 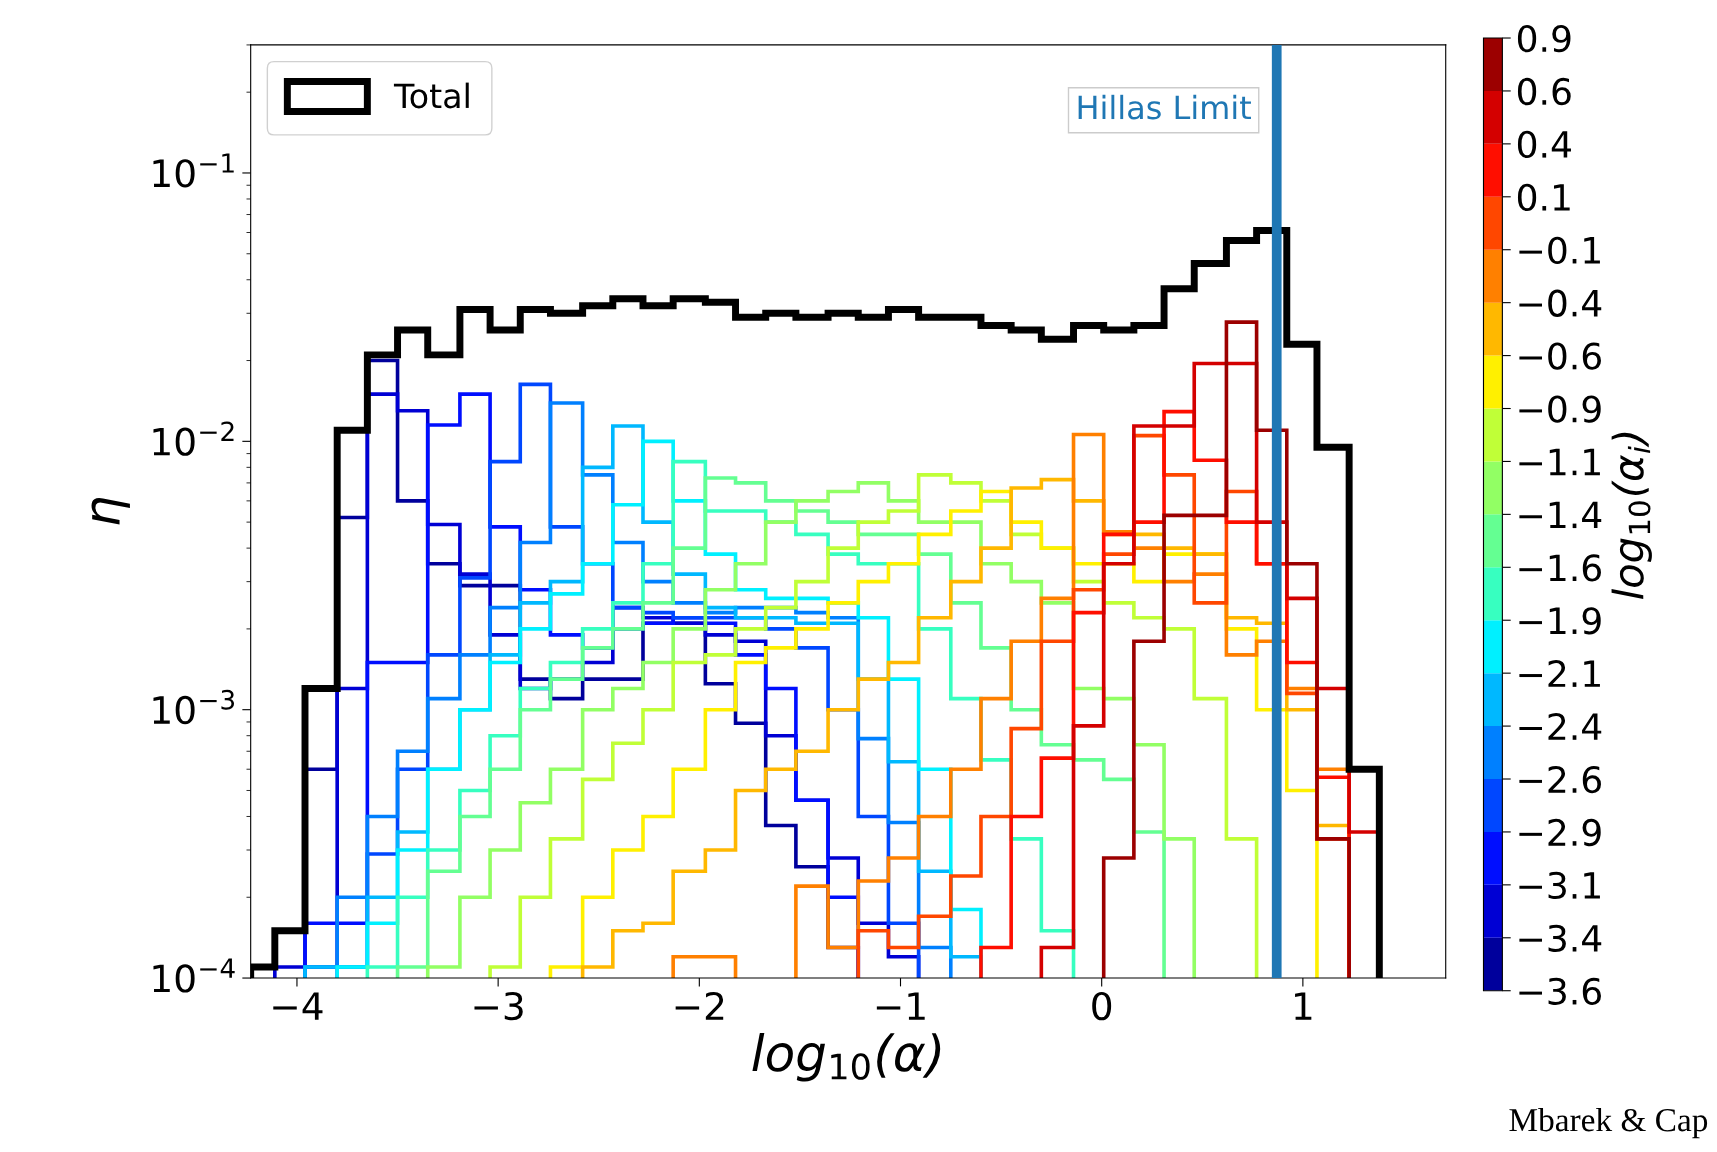 What do you see at coordinates (194, 975) in the screenshot?
I see `y-tick-label: 10$^{−4}$` at bounding box center [194, 975].